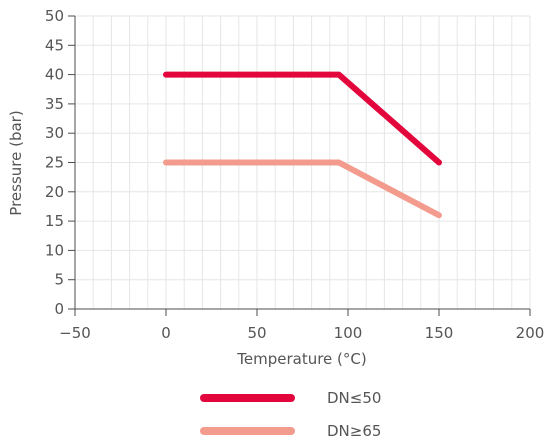  What do you see at coordinates (54, 221) in the screenshot?
I see `y-tick-label: 15` at bounding box center [54, 221].